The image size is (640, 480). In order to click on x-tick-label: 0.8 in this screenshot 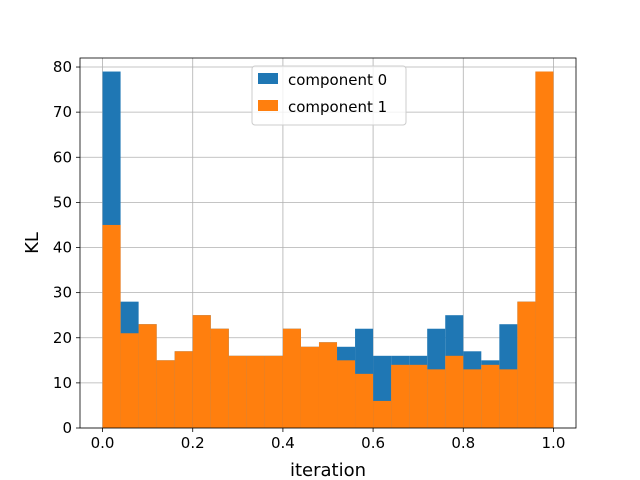, I will do `click(463, 443)`.